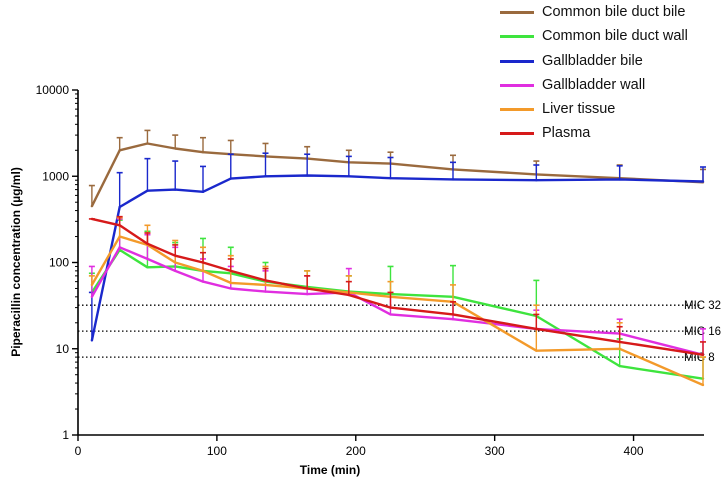 The width and height of the screenshot is (728, 484). I want to click on y-tick-label: 100, so click(59, 263).